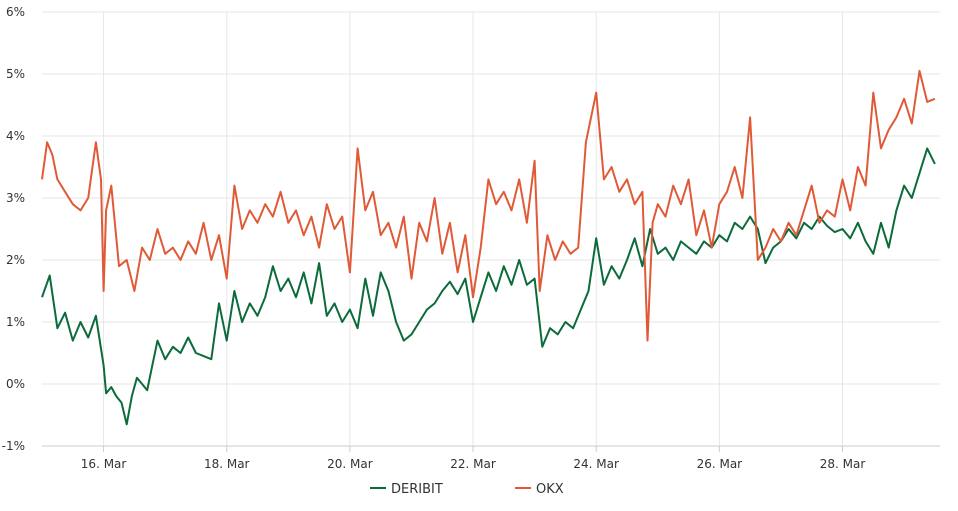  I want to click on y-tick-label: 6%, so click(15, 12).